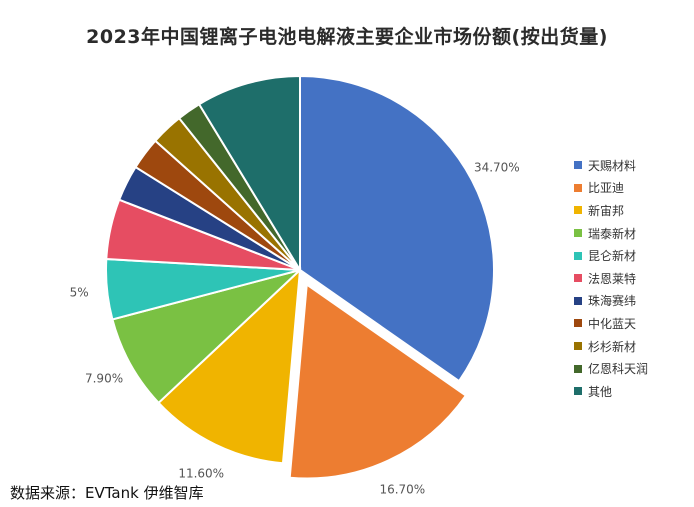 This screenshot has width=694, height=507. I want to click on legend-item: 亿恩科天润, so click(611, 368).